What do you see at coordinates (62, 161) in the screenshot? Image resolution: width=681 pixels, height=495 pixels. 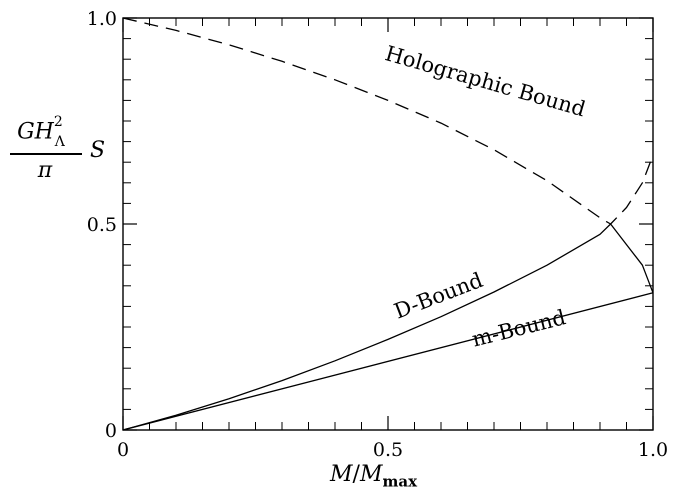 I see `y-axis-label: GH2Λ π S` at bounding box center [62, 161].